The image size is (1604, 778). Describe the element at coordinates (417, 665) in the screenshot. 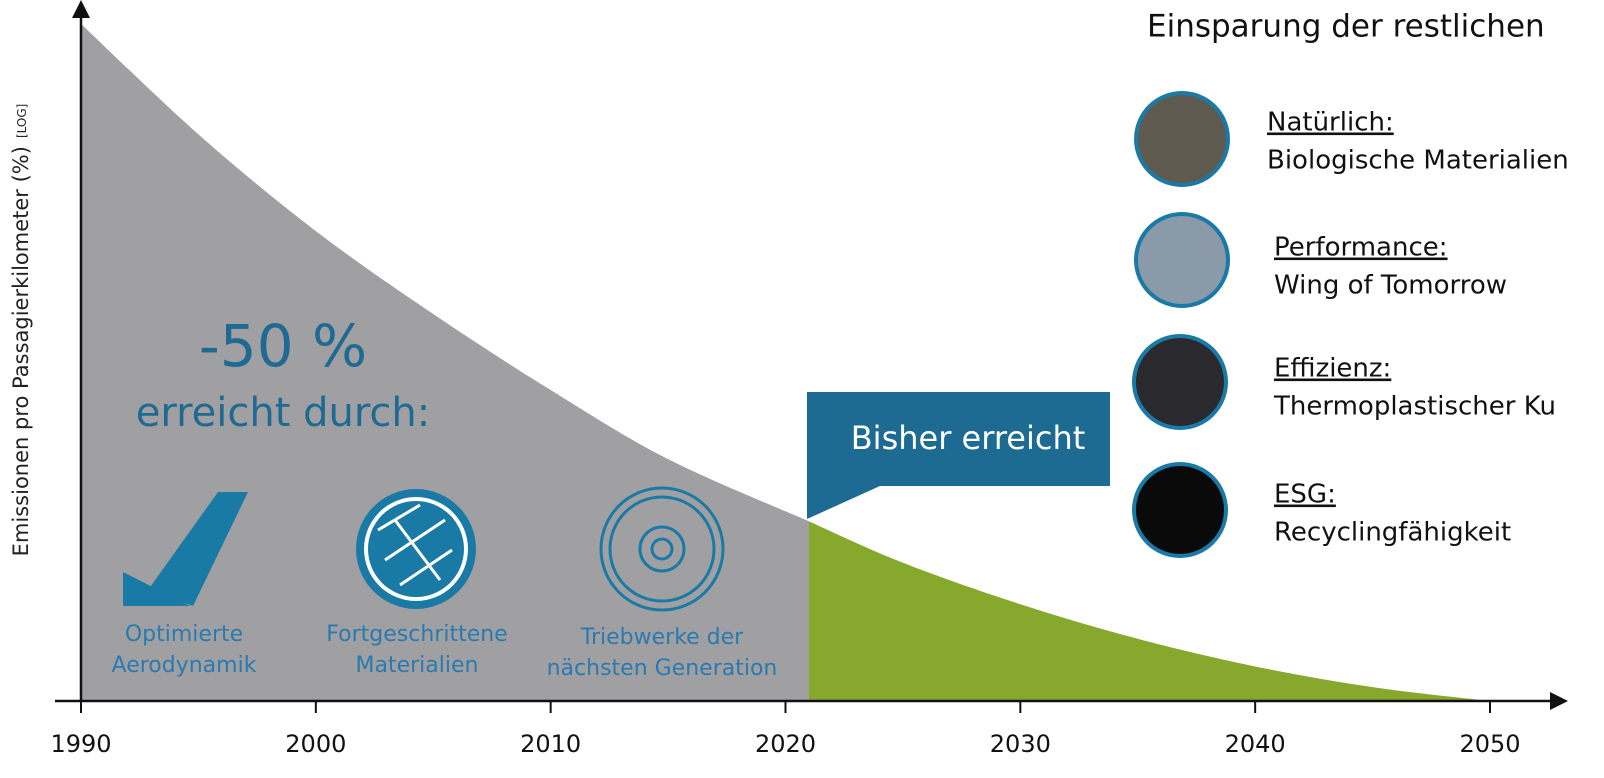

I see `lever-label: Materialien` at that location.